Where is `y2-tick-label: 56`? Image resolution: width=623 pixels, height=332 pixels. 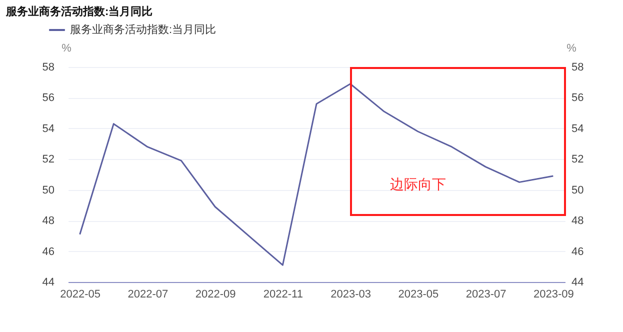 y2-tick-label: 56 is located at coordinates (578, 98).